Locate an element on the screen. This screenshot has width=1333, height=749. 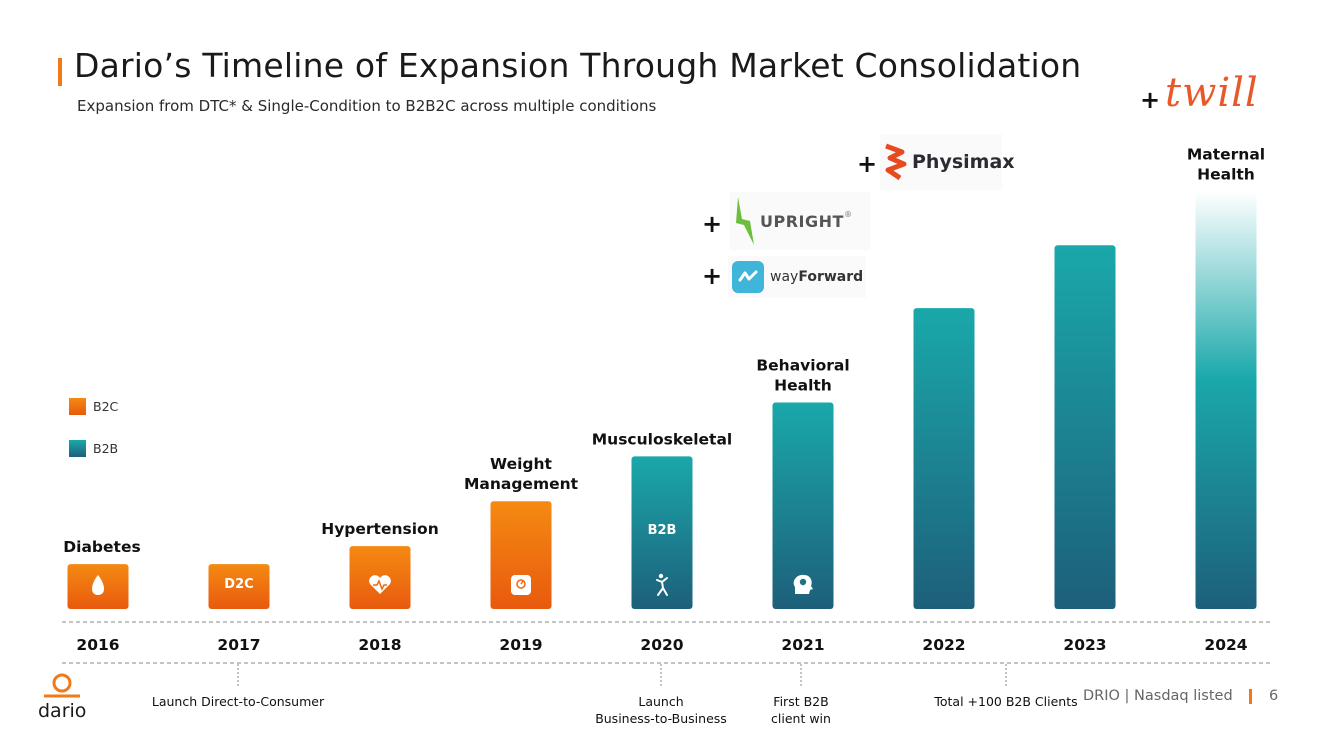
footer-text: DRIO | Nasdaq listed is located at coordinates (1158, 696).